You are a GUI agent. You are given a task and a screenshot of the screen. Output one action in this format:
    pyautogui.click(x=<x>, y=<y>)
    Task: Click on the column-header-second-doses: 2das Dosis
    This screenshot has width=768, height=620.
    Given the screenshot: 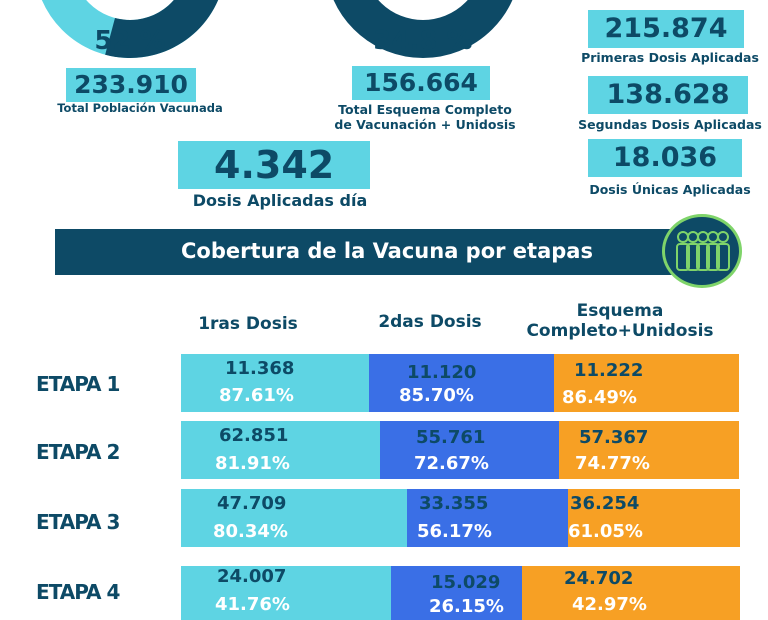 What is the action you would take?
    pyautogui.click(x=430, y=322)
    